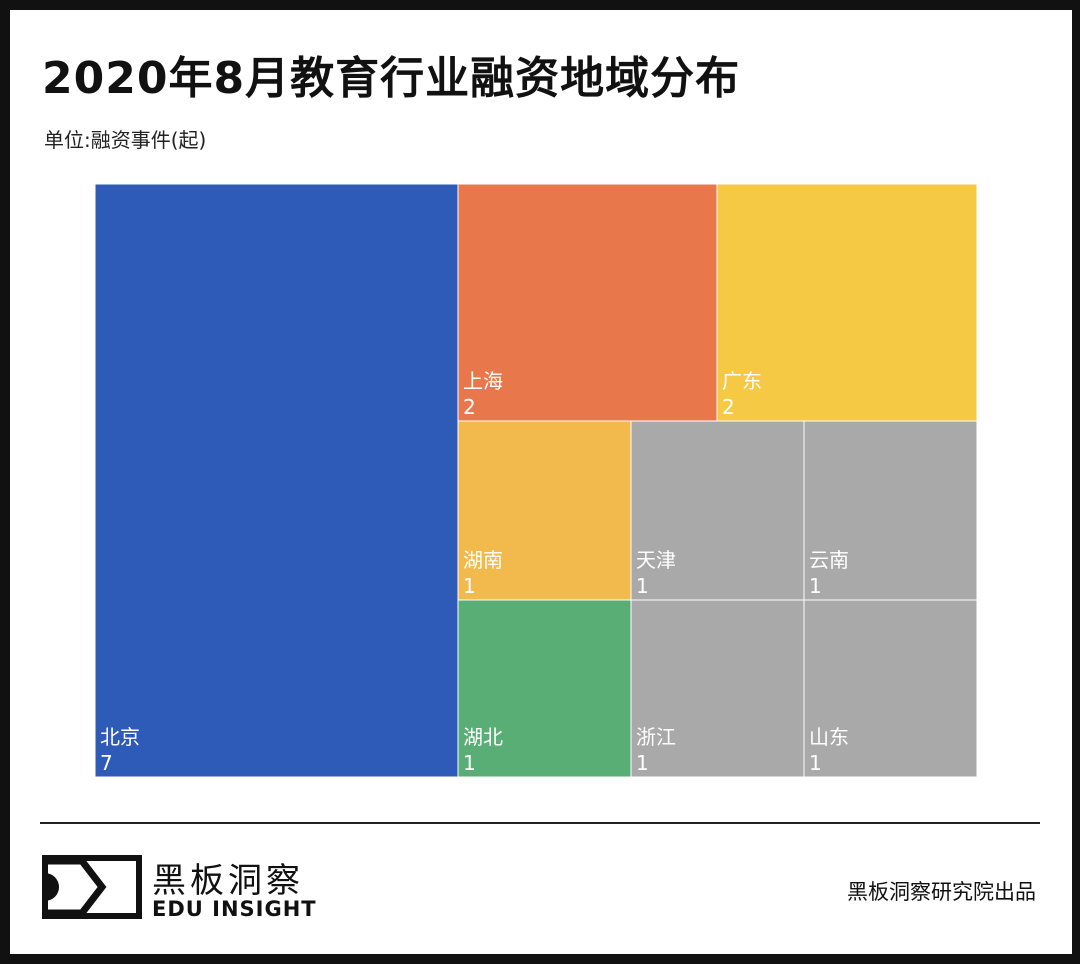 This screenshot has height=964, width=1080. Describe the element at coordinates (829, 737) in the screenshot. I see `cell-name-label: 山东` at that location.